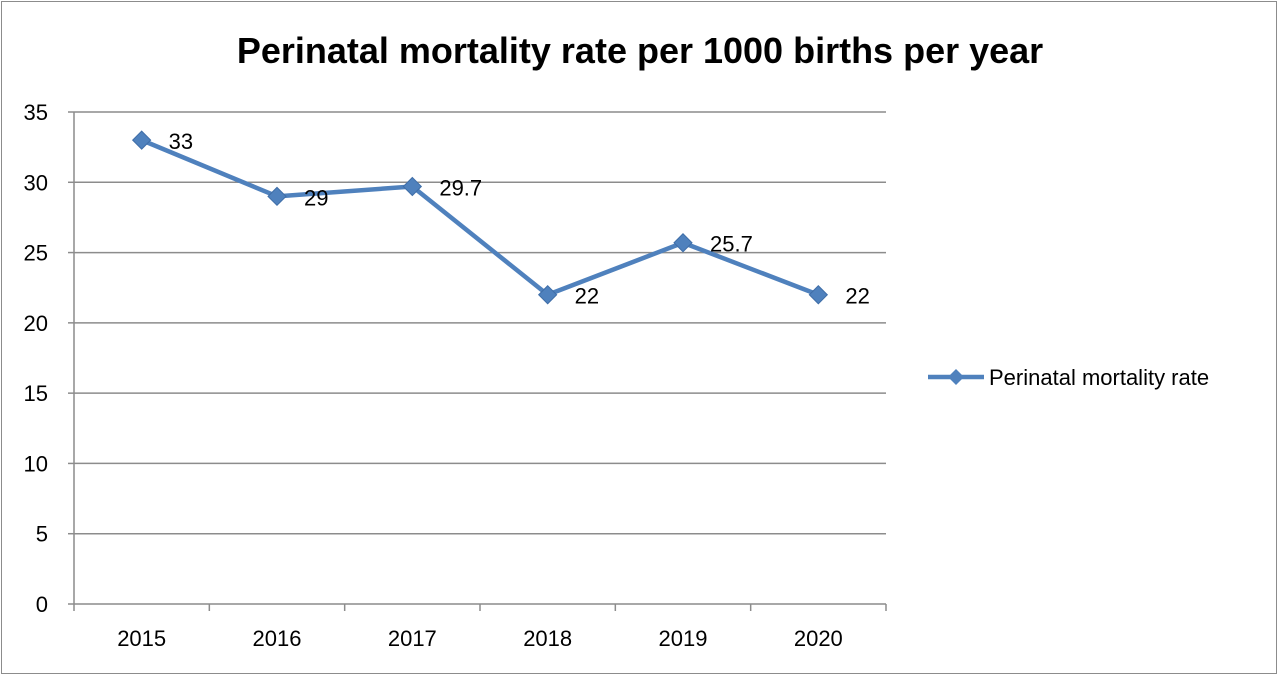 The image size is (1280, 677). Describe the element at coordinates (36, 253) in the screenshot. I see `y-tick-label: 25` at that location.